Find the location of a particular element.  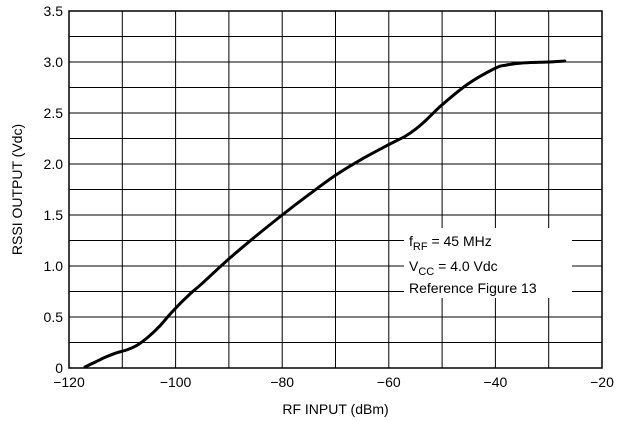

x-tick-label: −120 is located at coordinates (69, 382).